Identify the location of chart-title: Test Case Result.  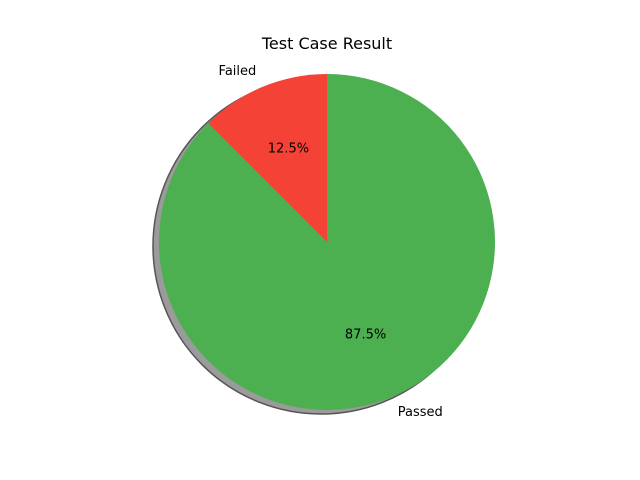
(326, 43).